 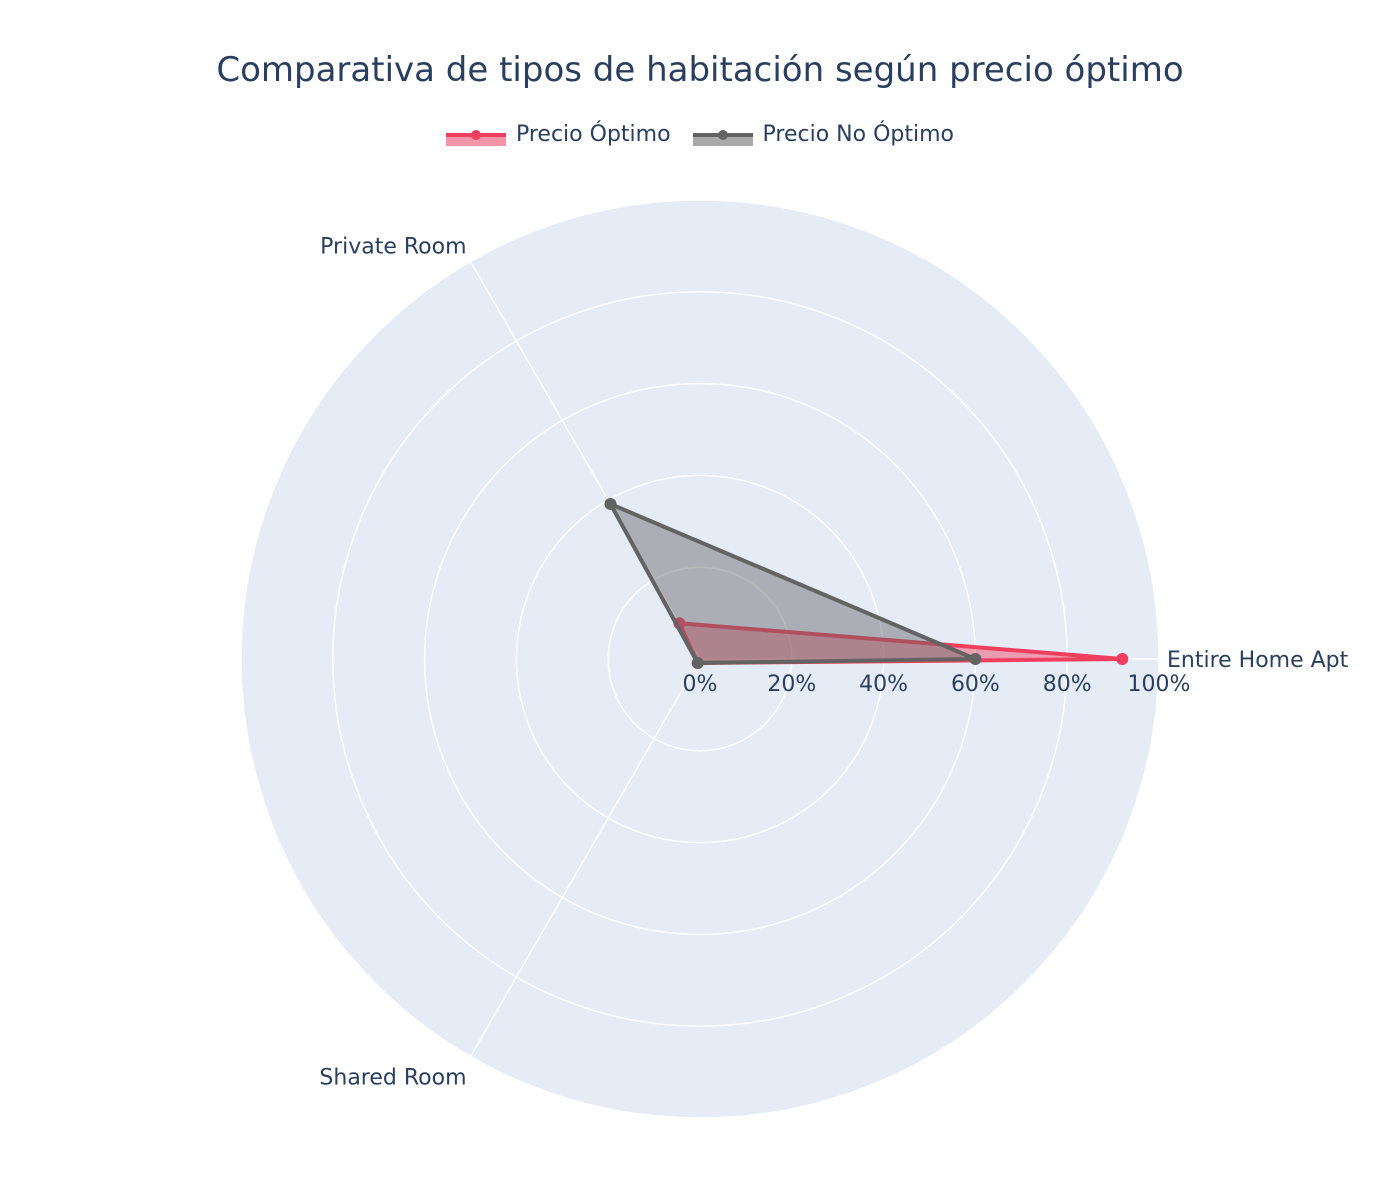 I want to click on legend-label-precio-optimo: Precio Óptimo, so click(x=593, y=134).